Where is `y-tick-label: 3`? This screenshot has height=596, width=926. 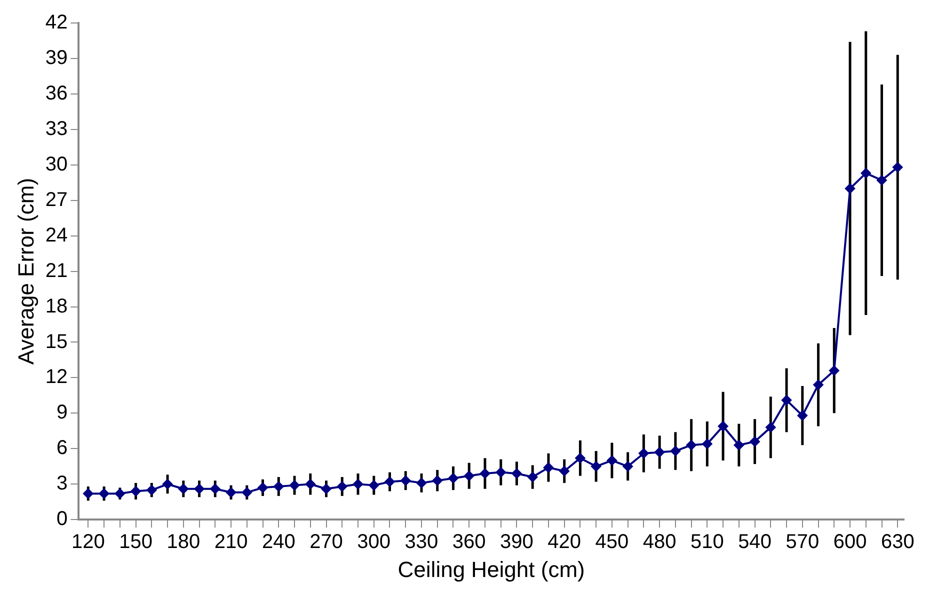 y-tick-label: 3 is located at coordinates (62, 483).